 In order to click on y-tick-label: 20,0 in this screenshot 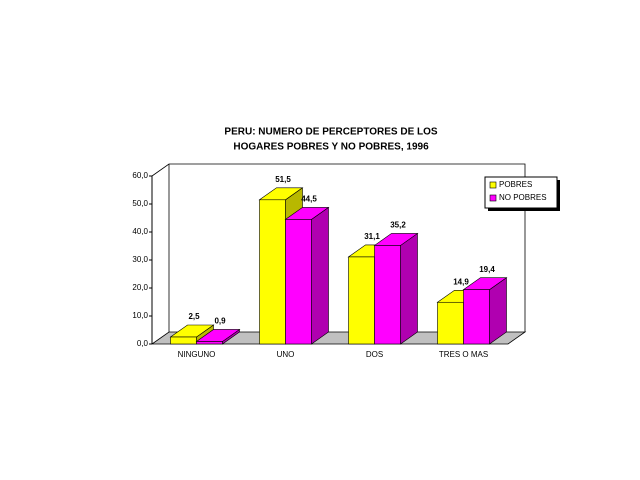, I will do `click(140, 287)`.